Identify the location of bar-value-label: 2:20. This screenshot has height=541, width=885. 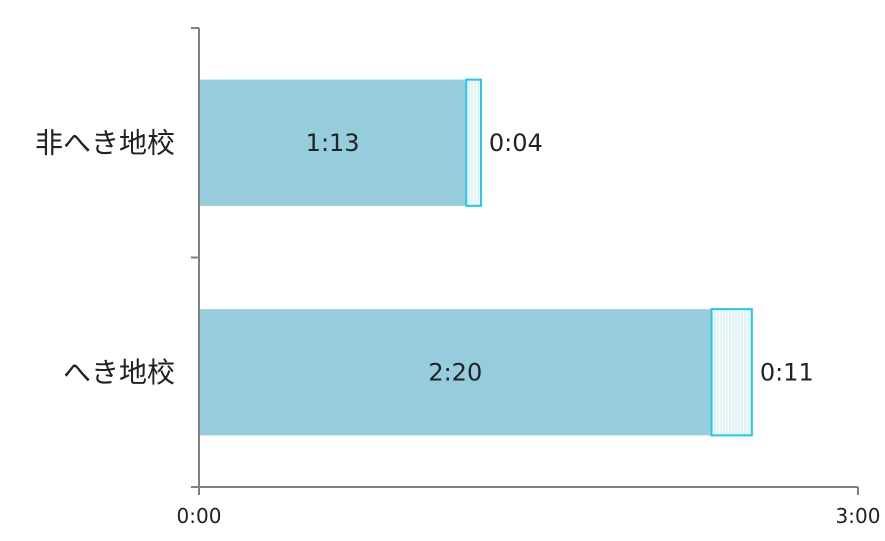
(455, 372).